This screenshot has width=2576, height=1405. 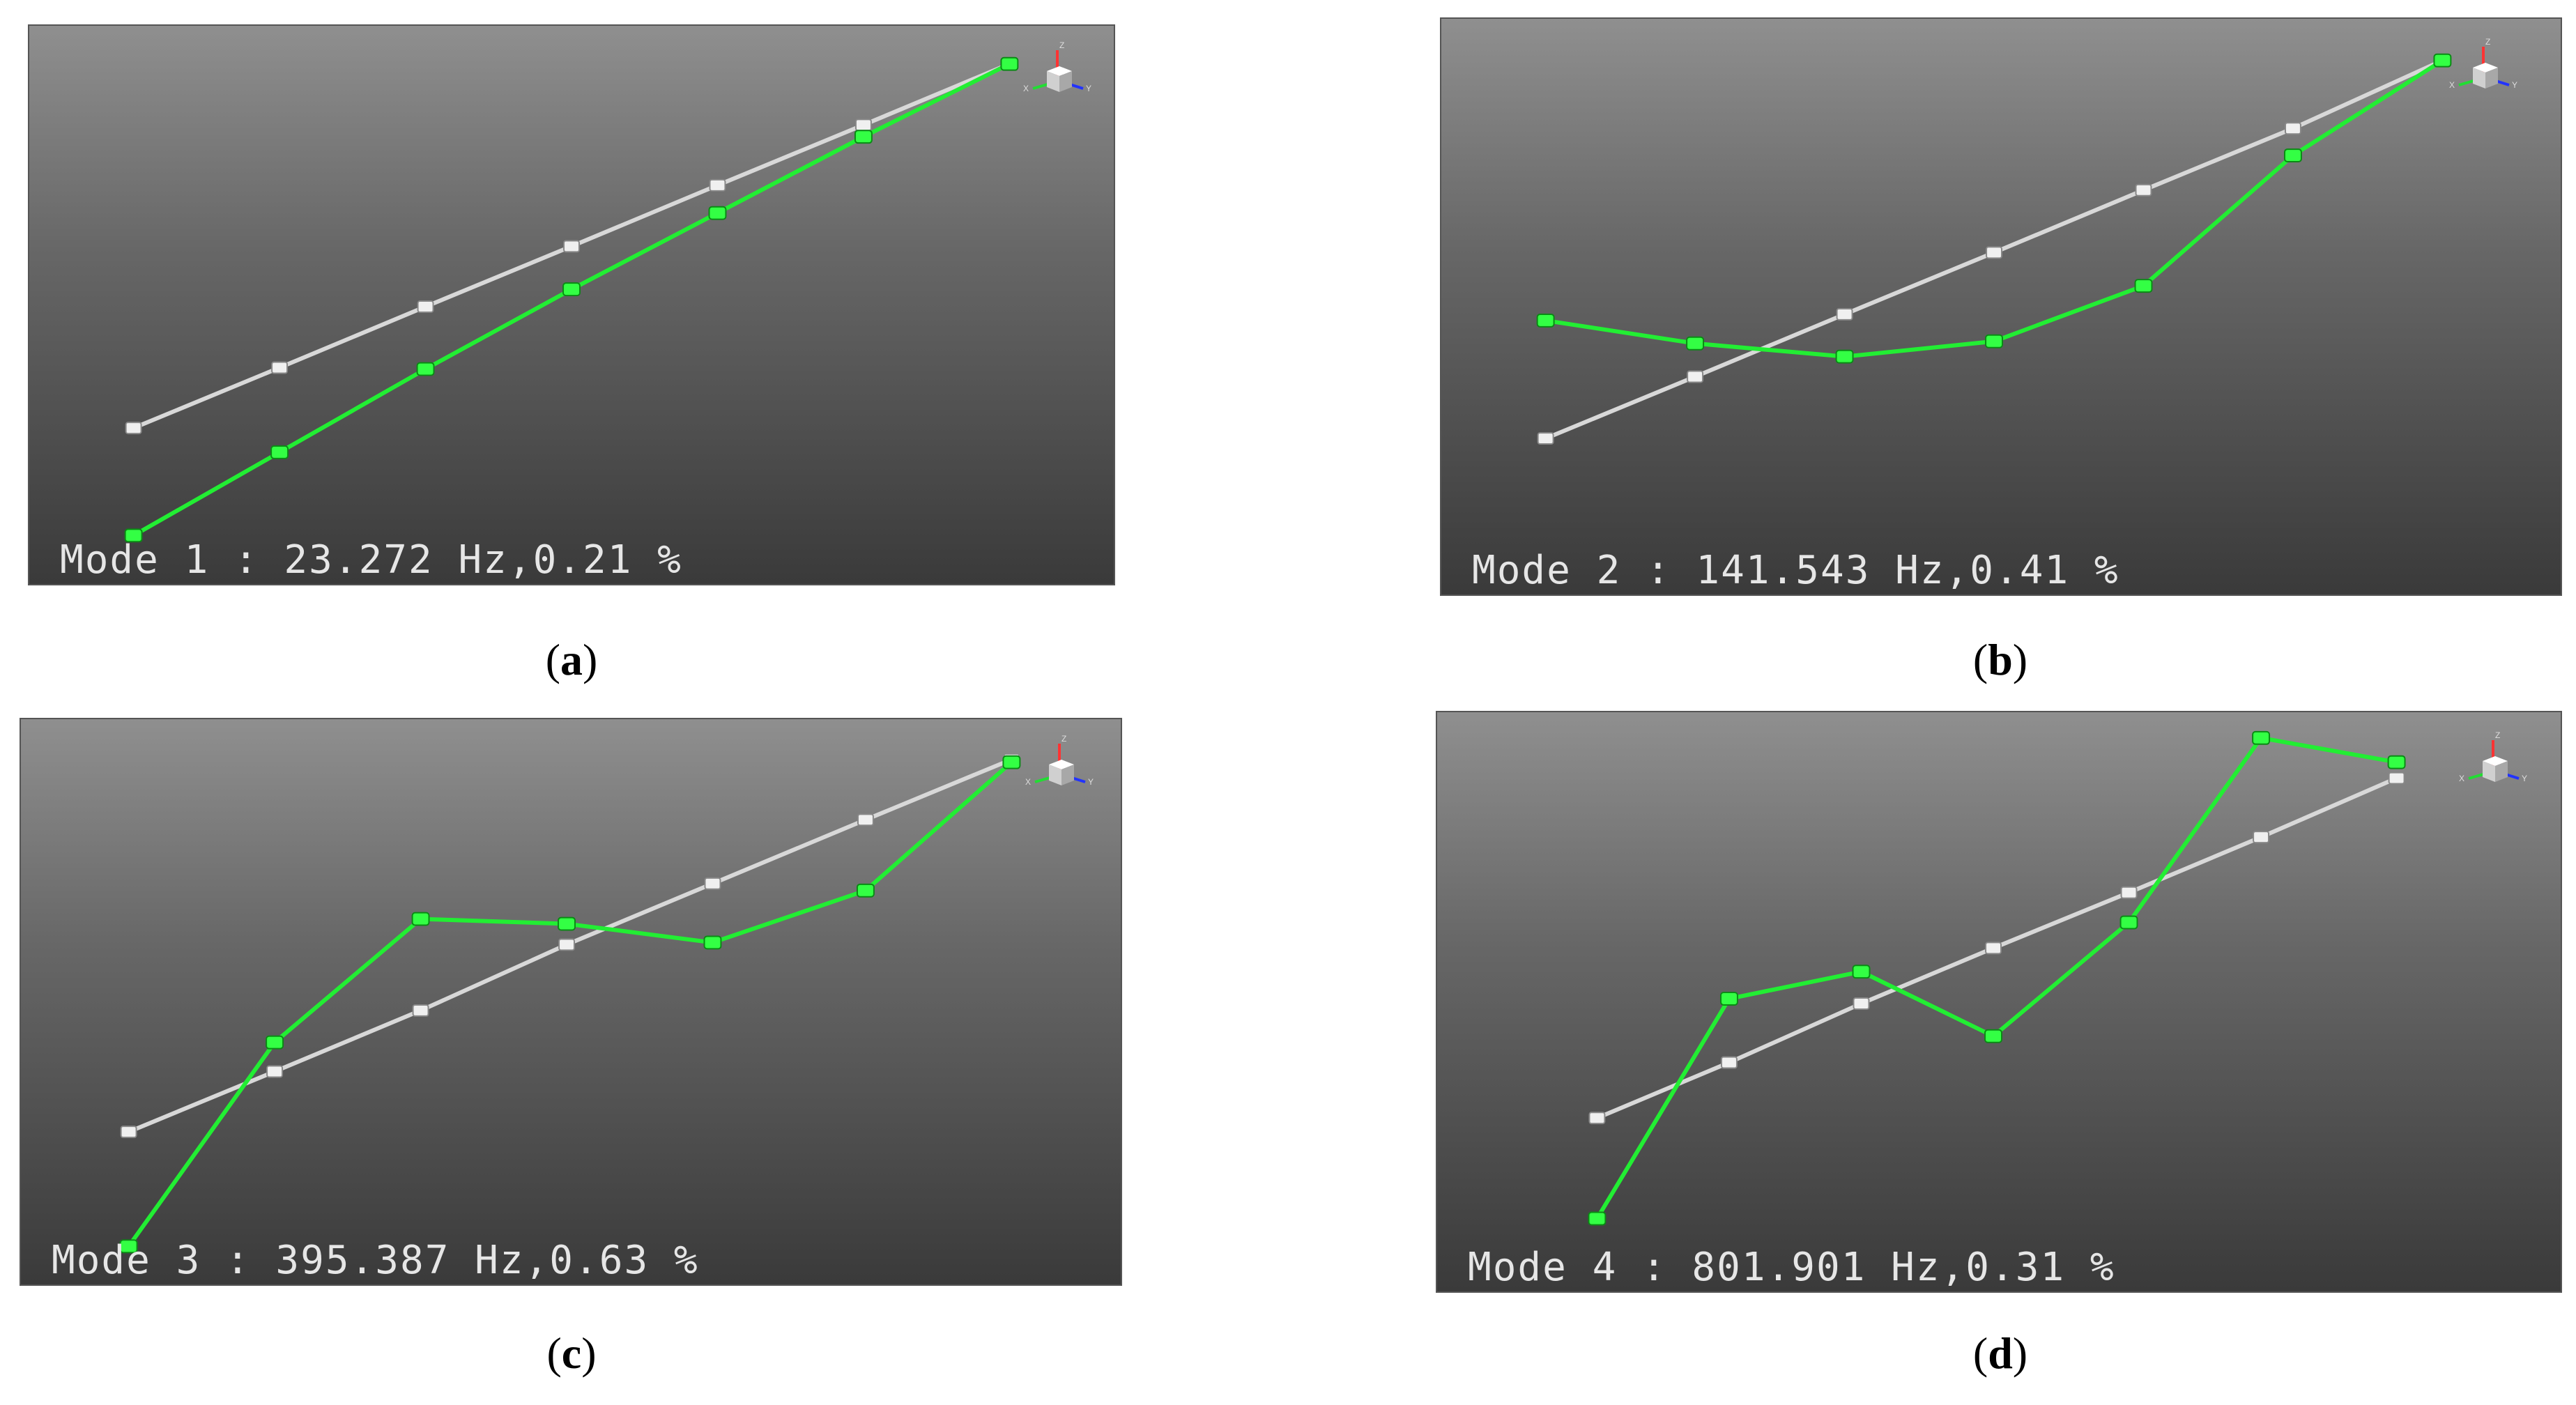 What do you see at coordinates (1796, 570) in the screenshot?
I see `mode-label: Mode 2 : 141.543 Hz,0.41 %` at bounding box center [1796, 570].